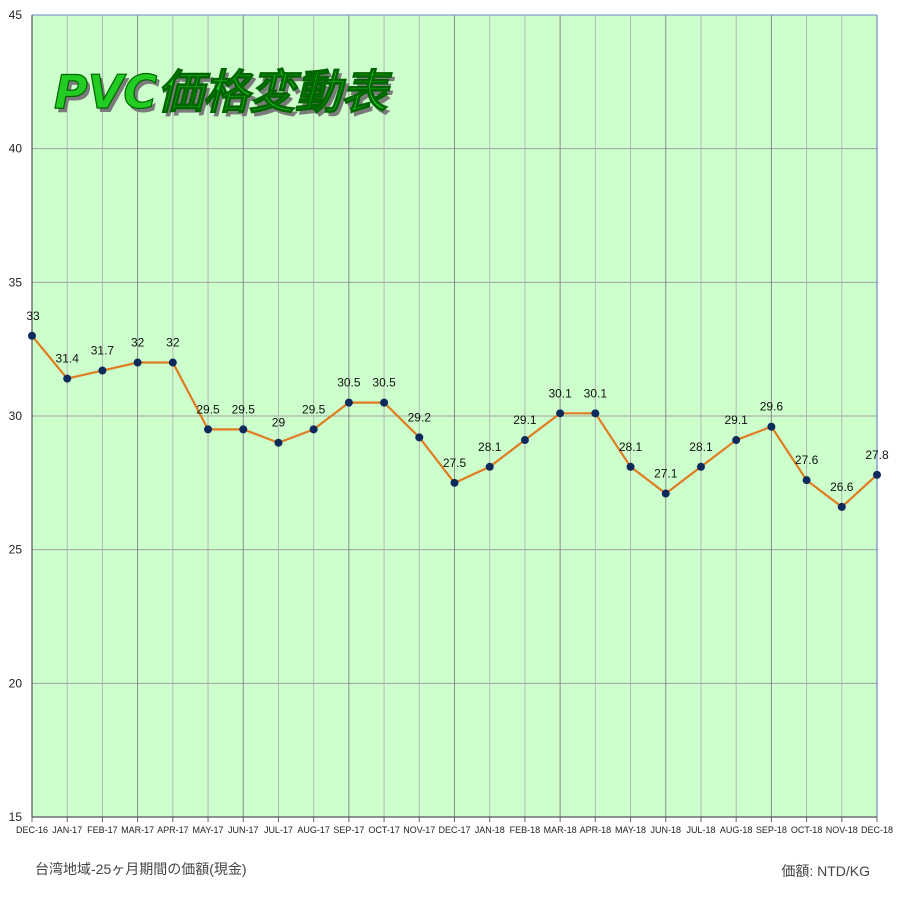 Image resolution: width=900 pixels, height=900 pixels. What do you see at coordinates (16, 550) in the screenshot?
I see `y-tick-label: 25` at bounding box center [16, 550].